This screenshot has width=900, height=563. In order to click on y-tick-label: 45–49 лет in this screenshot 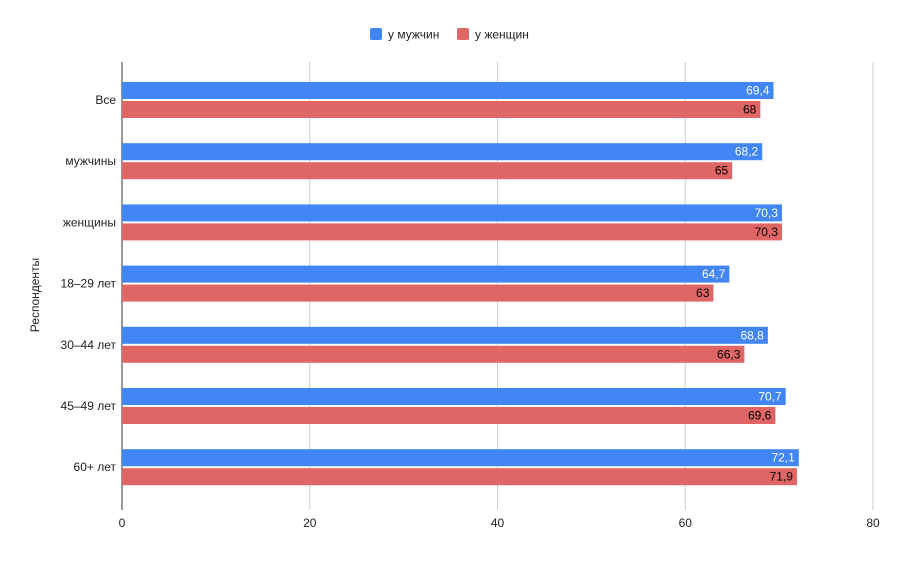, I will do `click(89, 406)`.